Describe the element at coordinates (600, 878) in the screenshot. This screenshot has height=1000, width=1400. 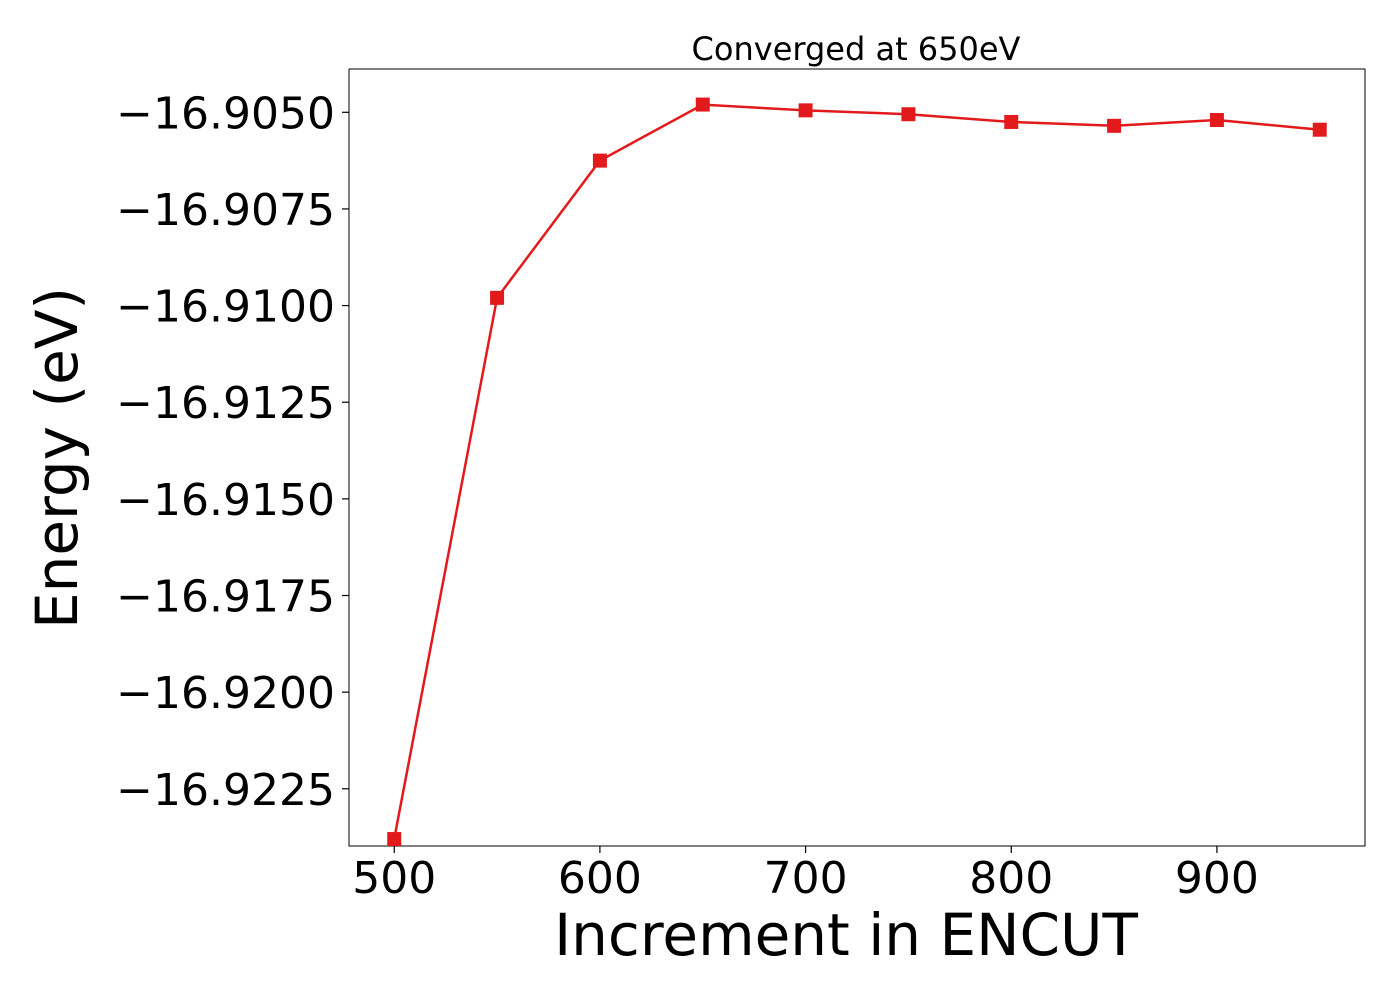
I see `x-tick-label: 600` at that location.